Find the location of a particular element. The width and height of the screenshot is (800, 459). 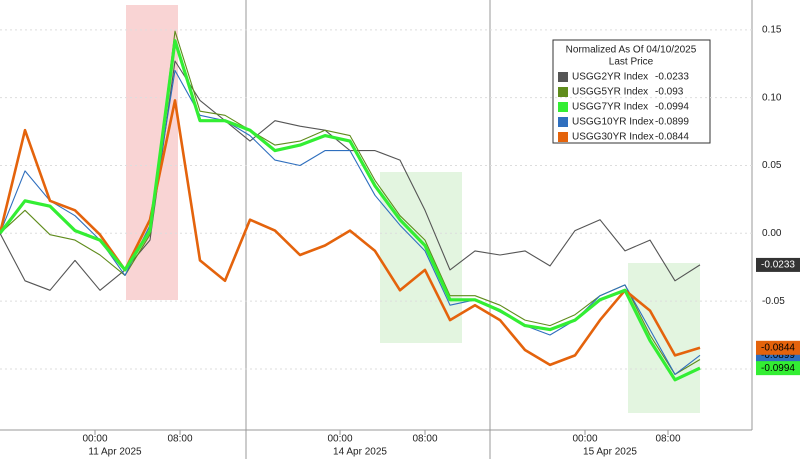

y-tick-label: 0.10 is located at coordinates (772, 97).